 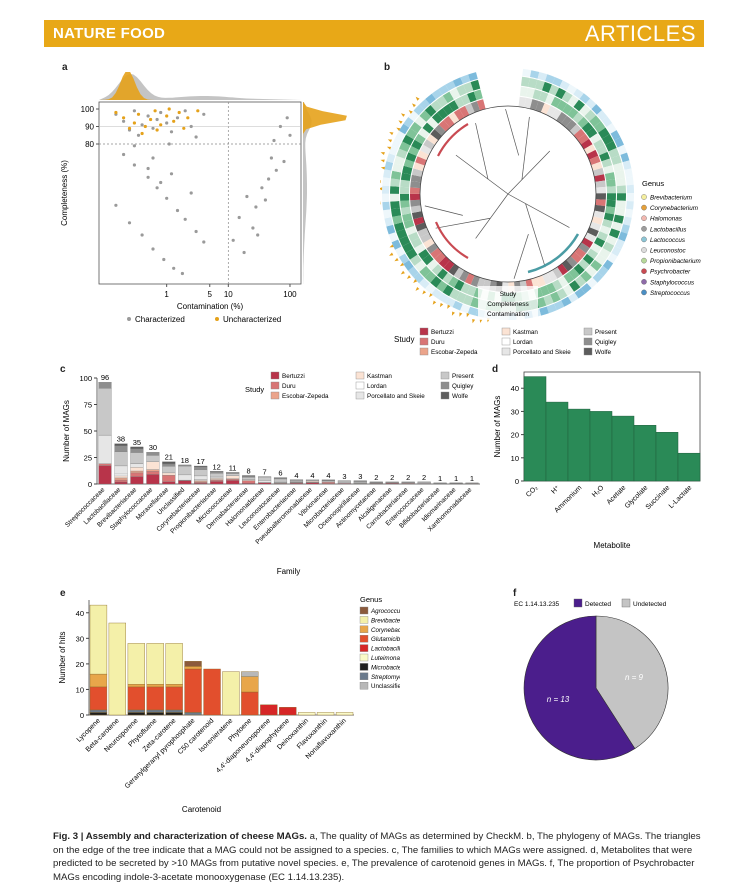 What do you see at coordinates (228, 294) in the screenshot?
I see `x-tick-label: 10` at bounding box center [228, 294].